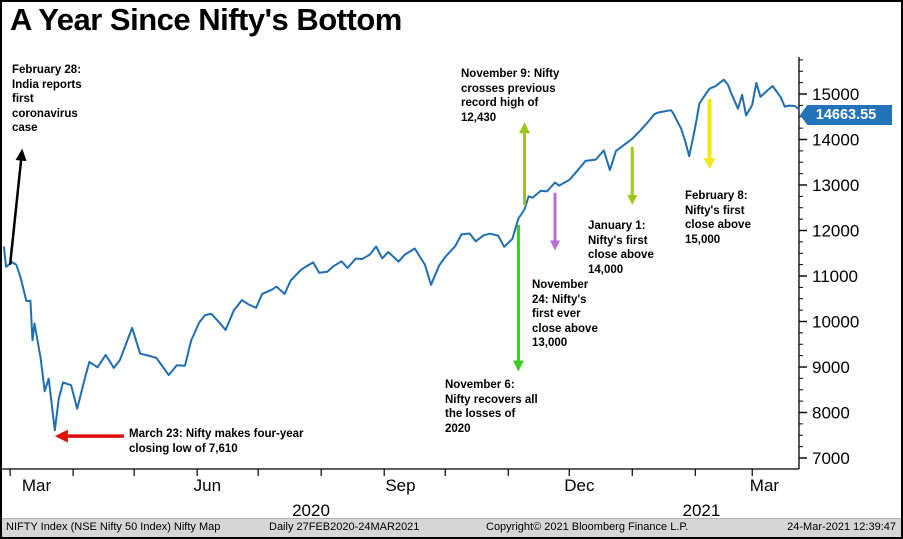  What do you see at coordinates (344, 527) in the screenshot?
I see `footer-period-label: Daily 27FEB2020-24MAR2021` at bounding box center [344, 527].